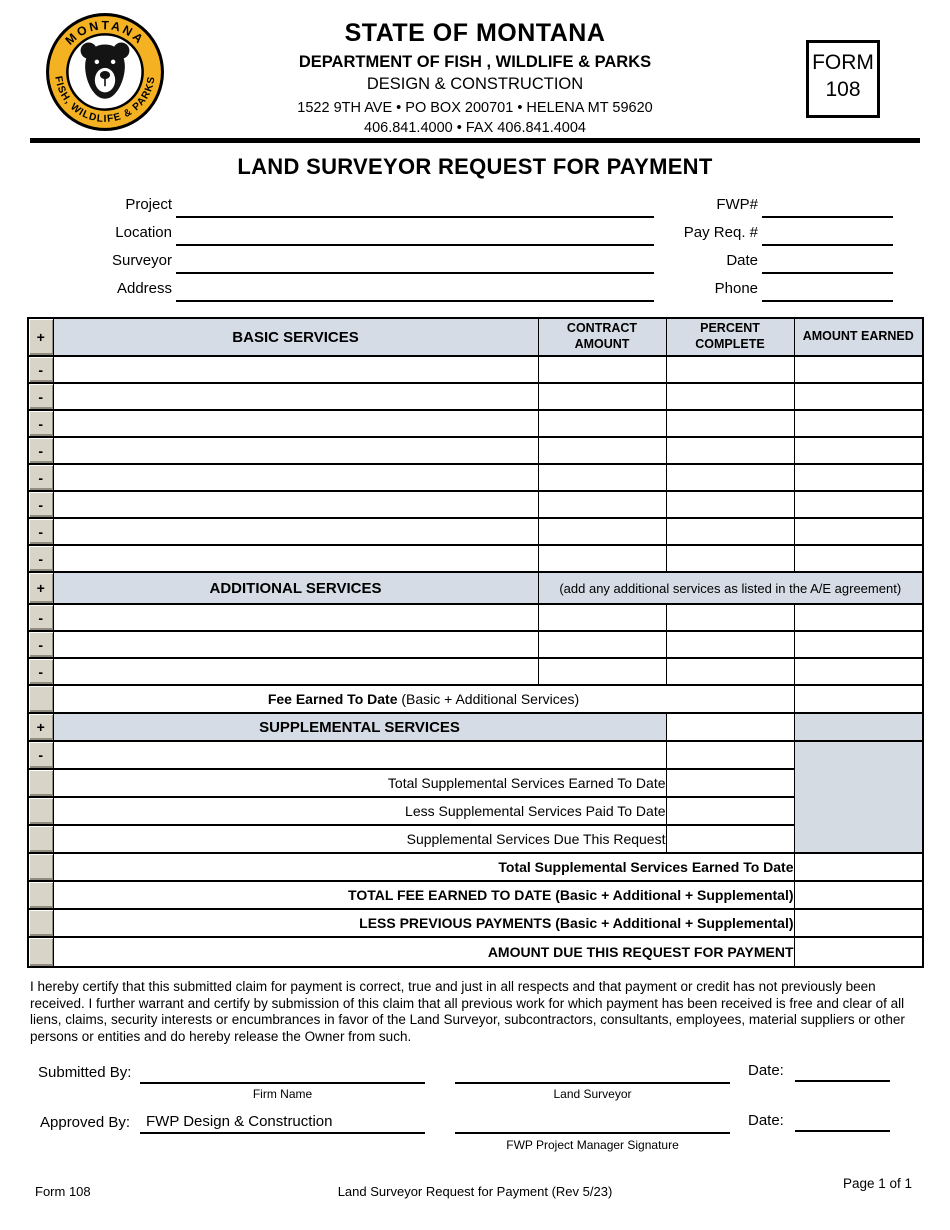 Image resolution: width=950 pixels, height=1230 pixels. What do you see at coordinates (415, 290) in the screenshot?
I see `address-input` at bounding box center [415, 290].